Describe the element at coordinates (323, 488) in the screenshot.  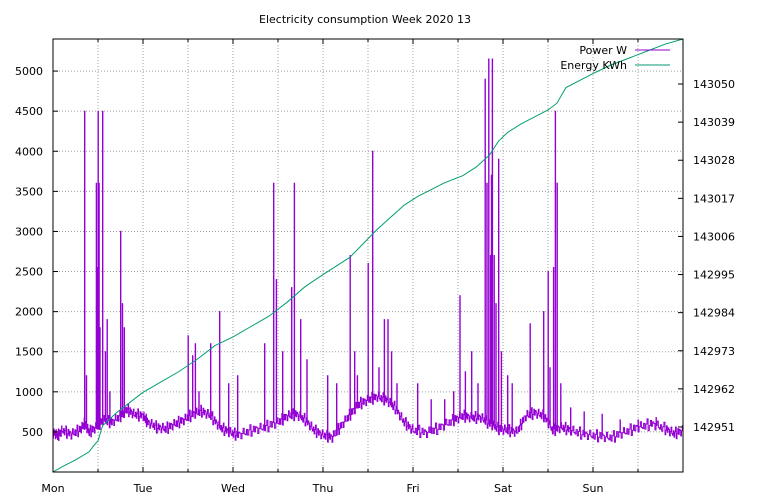
I see `x-tick-label: Thu` at that location.